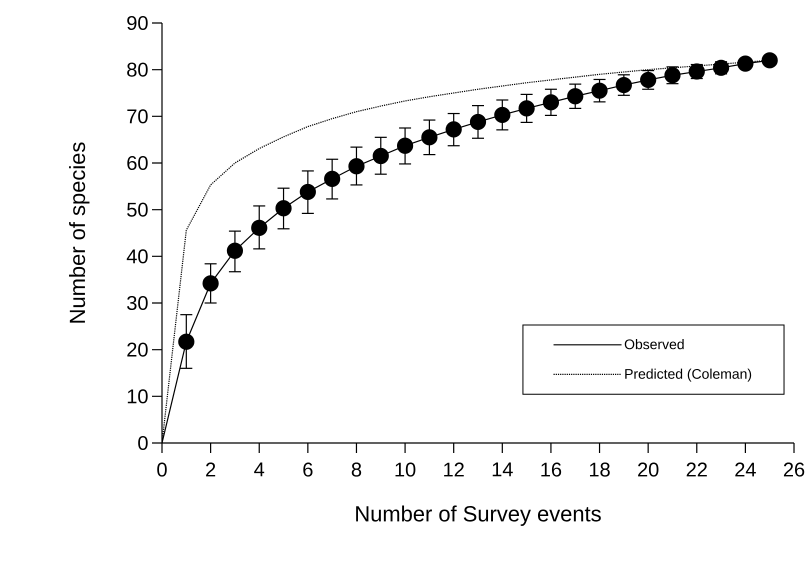  I want to click on x-tick-label: 18, so click(600, 469).